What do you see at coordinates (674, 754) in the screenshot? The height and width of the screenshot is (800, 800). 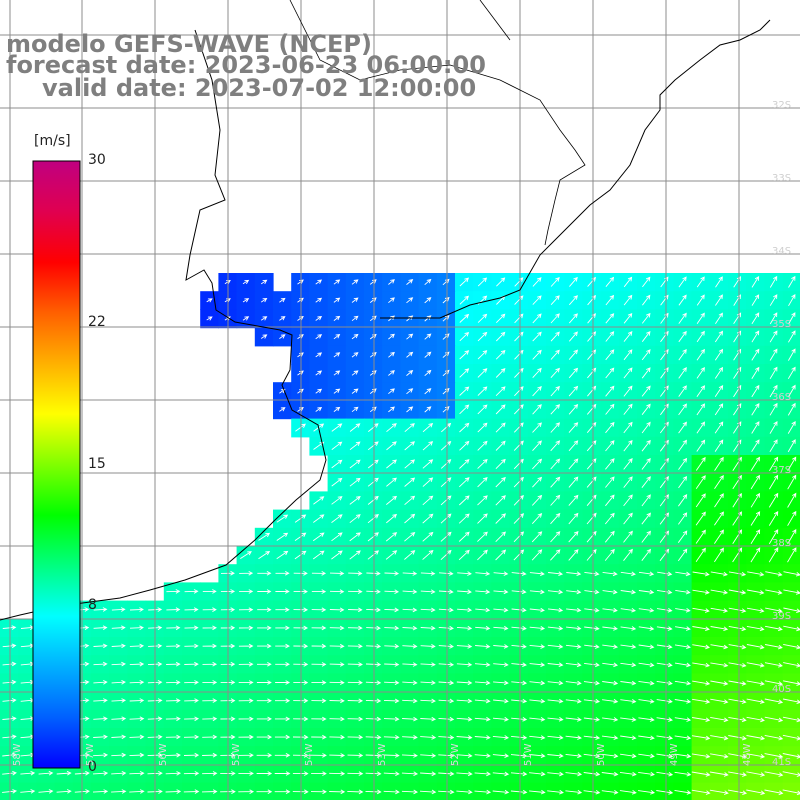 I see `longitude-label: 49W` at bounding box center [674, 754].